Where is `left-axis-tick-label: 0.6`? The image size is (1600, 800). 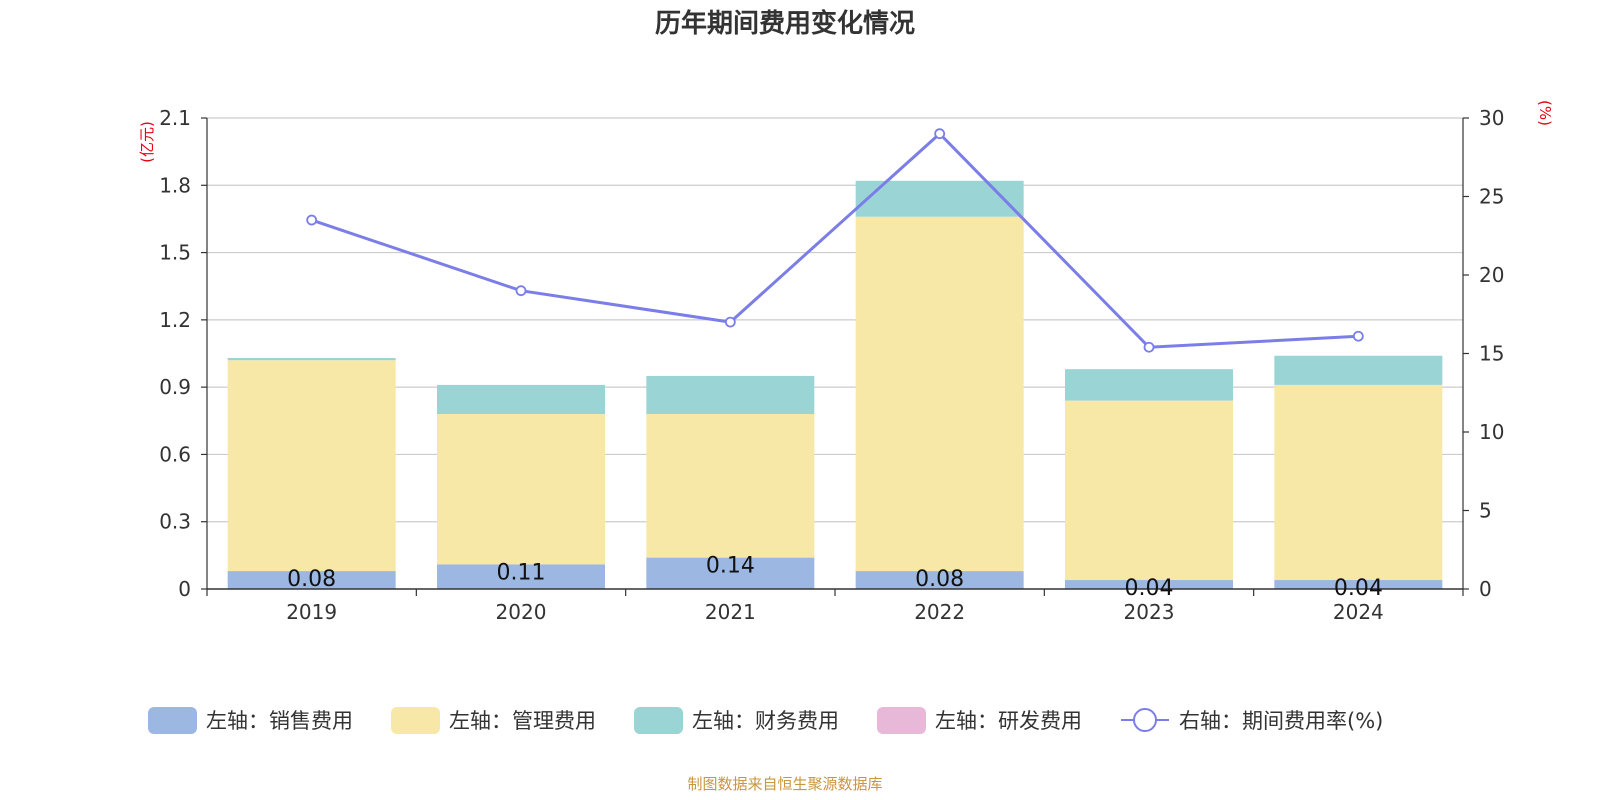
left-axis-tick-label: 0.6 is located at coordinates (175, 454).